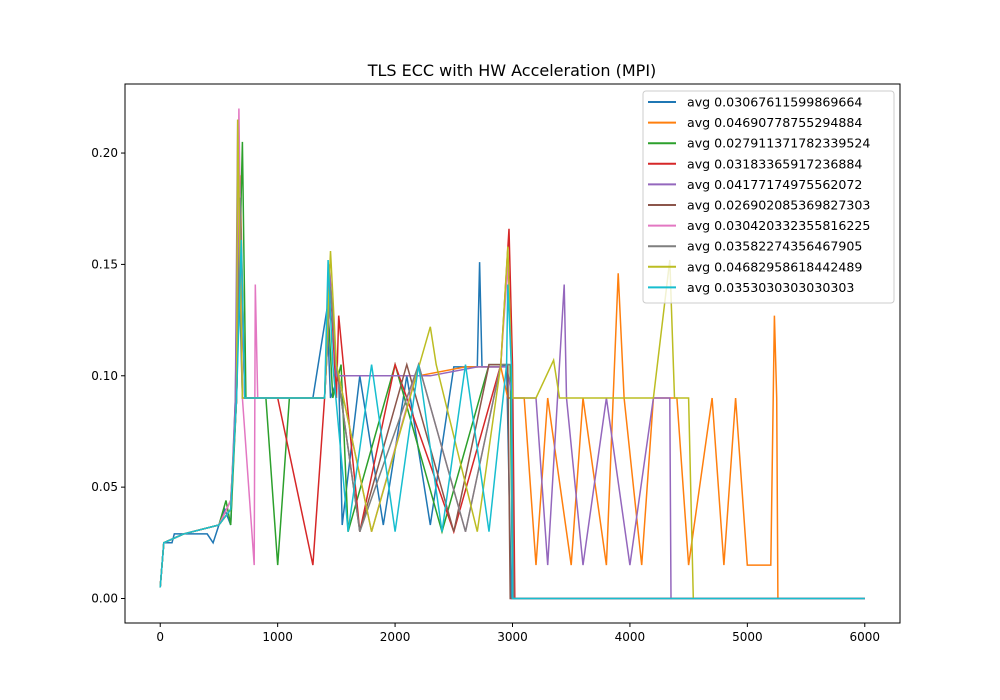  What do you see at coordinates (778, 205) in the screenshot?
I see `legend-label: avg 0.026902085369827303` at bounding box center [778, 205].